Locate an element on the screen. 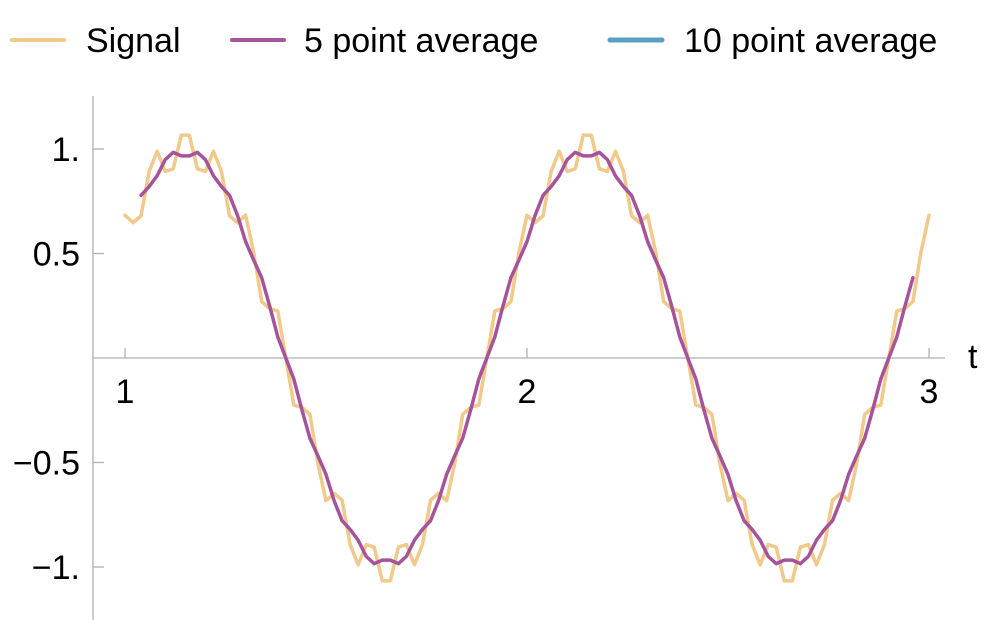 This screenshot has width=998, height=628. x-tick-label: 1 is located at coordinates (125, 392).